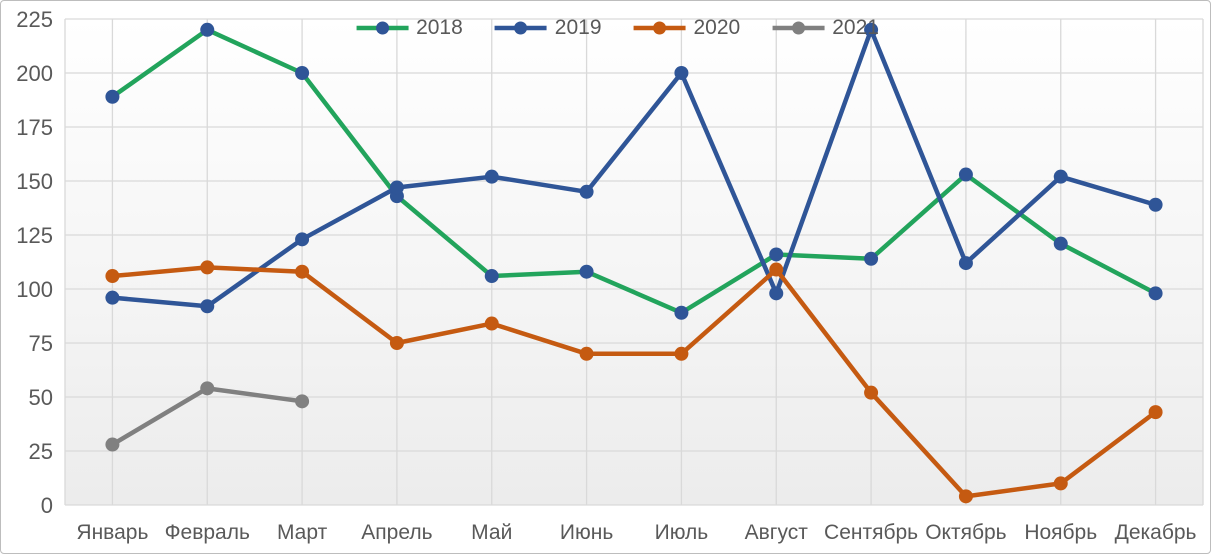 The image size is (1211, 554). Describe the element at coordinates (855, 27) in the screenshot. I see `legend-label: 2021` at that location.